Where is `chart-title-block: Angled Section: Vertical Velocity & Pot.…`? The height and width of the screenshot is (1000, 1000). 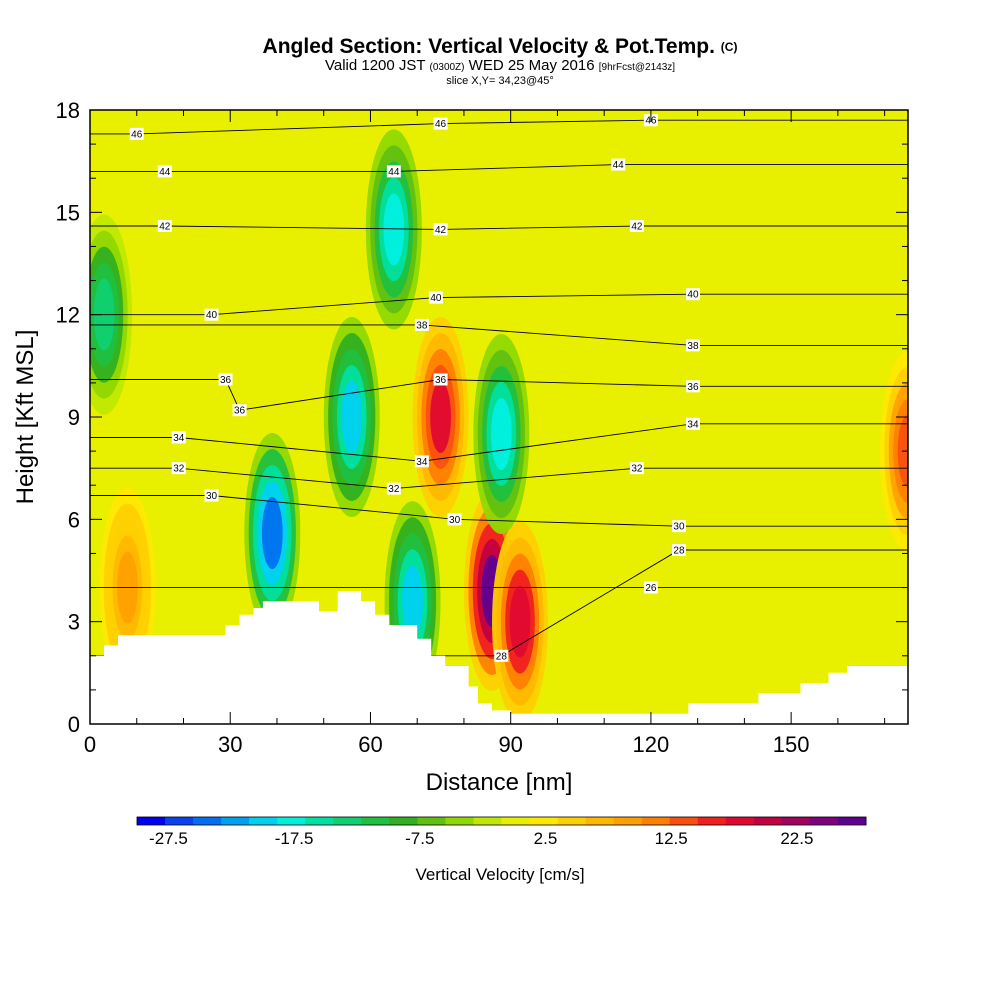
chart-title-block: Angled Section: Vertical Velocity & Pot.… is located at coordinates (500, 62).